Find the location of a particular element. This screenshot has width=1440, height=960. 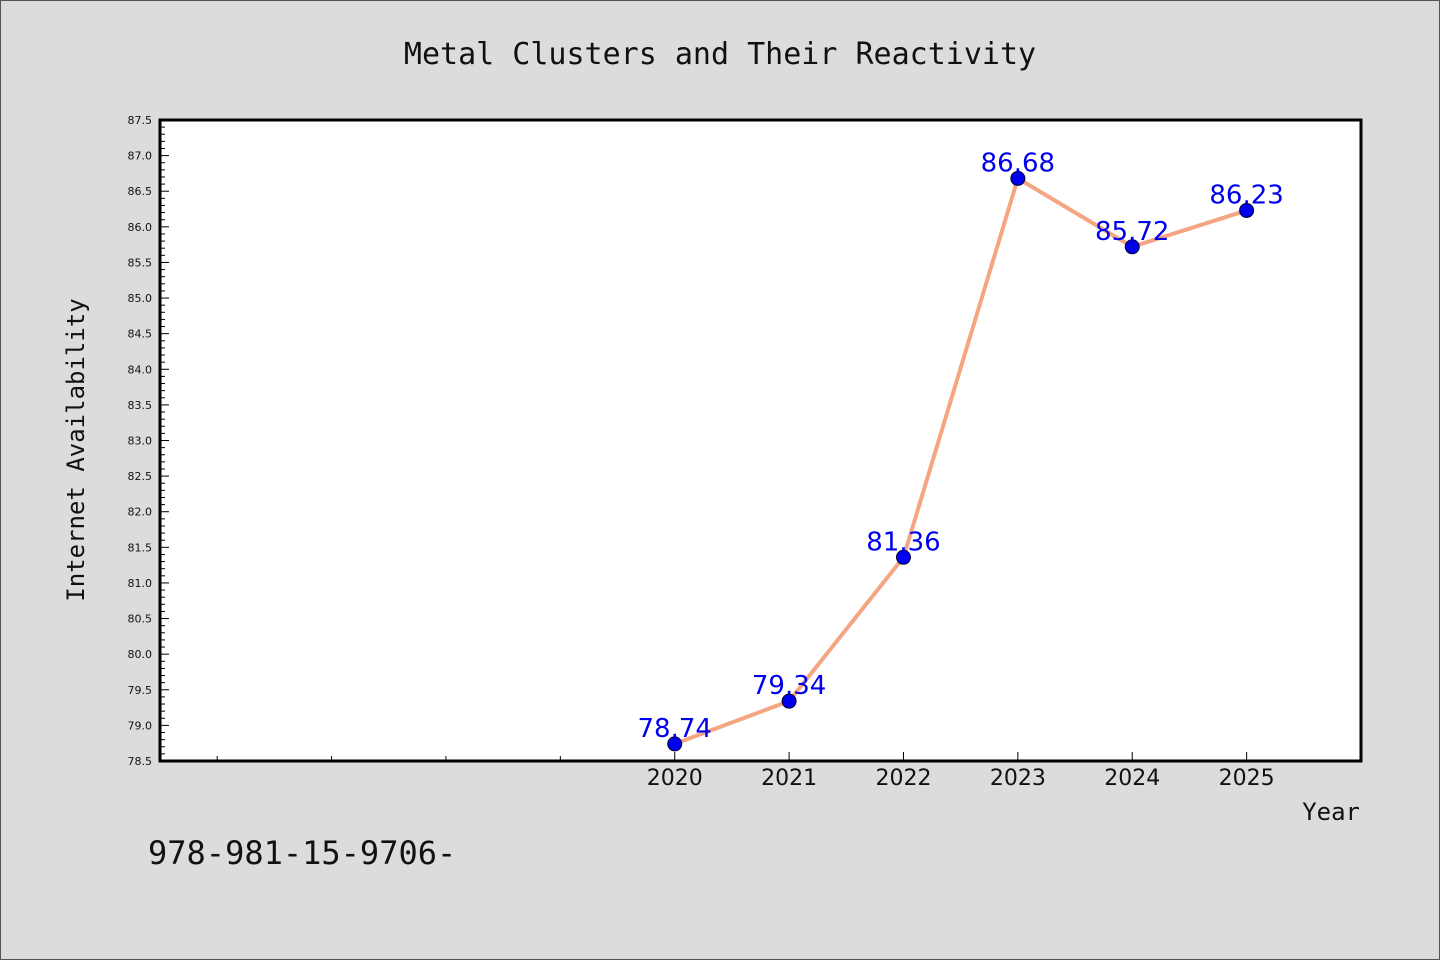

y-tick-label: 84.5 is located at coordinates (140, 334).